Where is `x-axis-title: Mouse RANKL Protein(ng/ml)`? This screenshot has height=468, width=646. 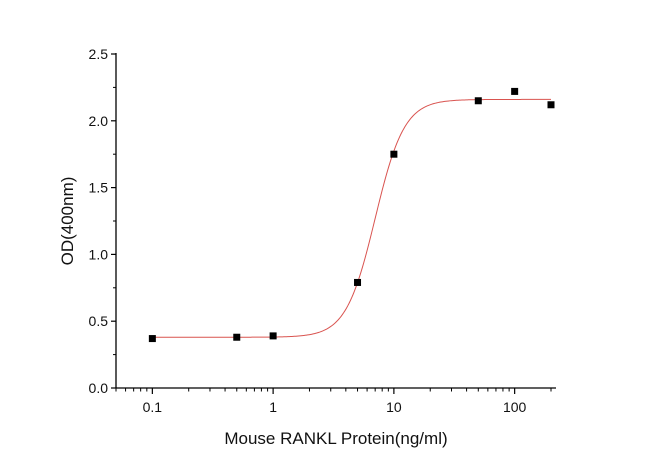
x-axis-title: Mouse RANKL Protein(ng/ml) is located at coordinates (335, 438).